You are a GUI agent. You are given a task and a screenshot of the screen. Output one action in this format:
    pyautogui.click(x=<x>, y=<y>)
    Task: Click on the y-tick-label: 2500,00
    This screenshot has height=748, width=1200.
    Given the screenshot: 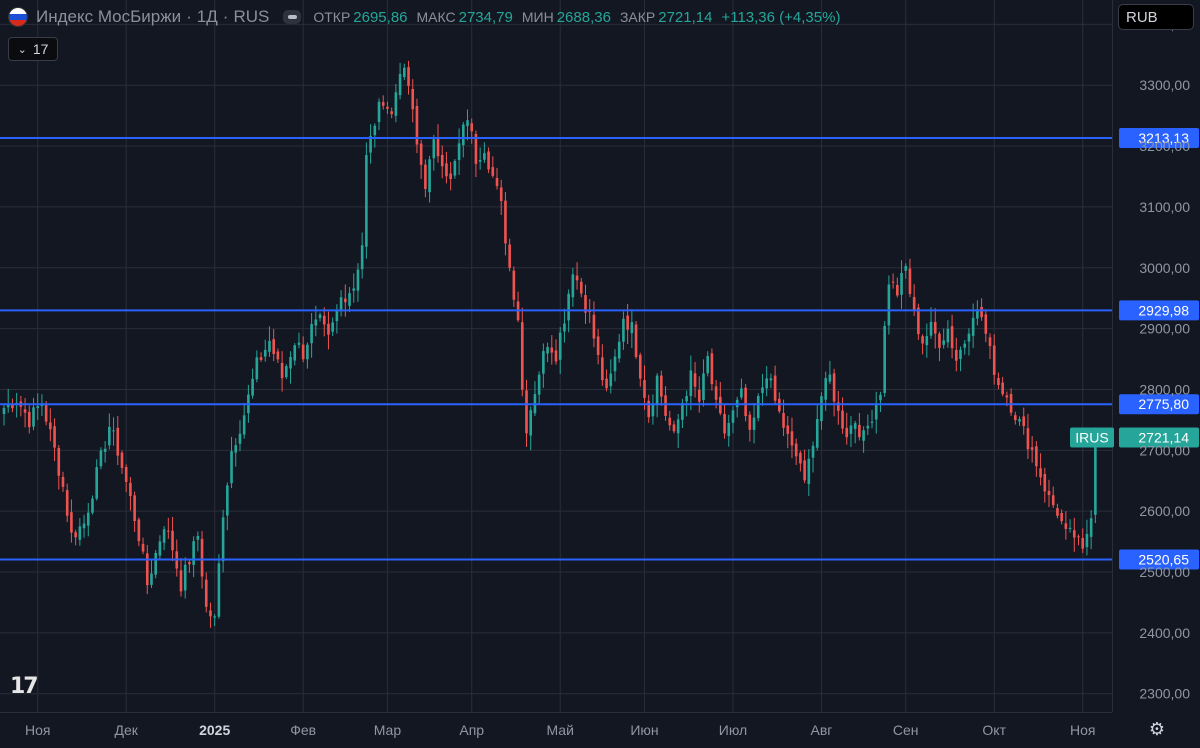 What is the action you would take?
    pyautogui.click(x=1164, y=572)
    